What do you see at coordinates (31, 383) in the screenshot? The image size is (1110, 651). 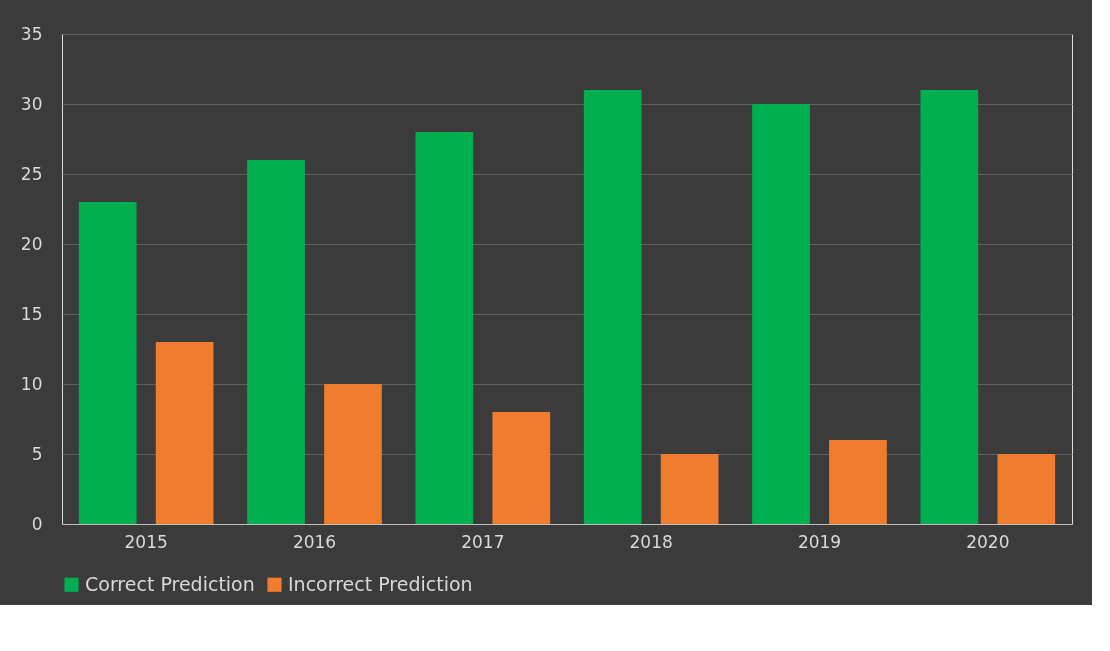 I see `y-tick-label: 10` at bounding box center [31, 383].